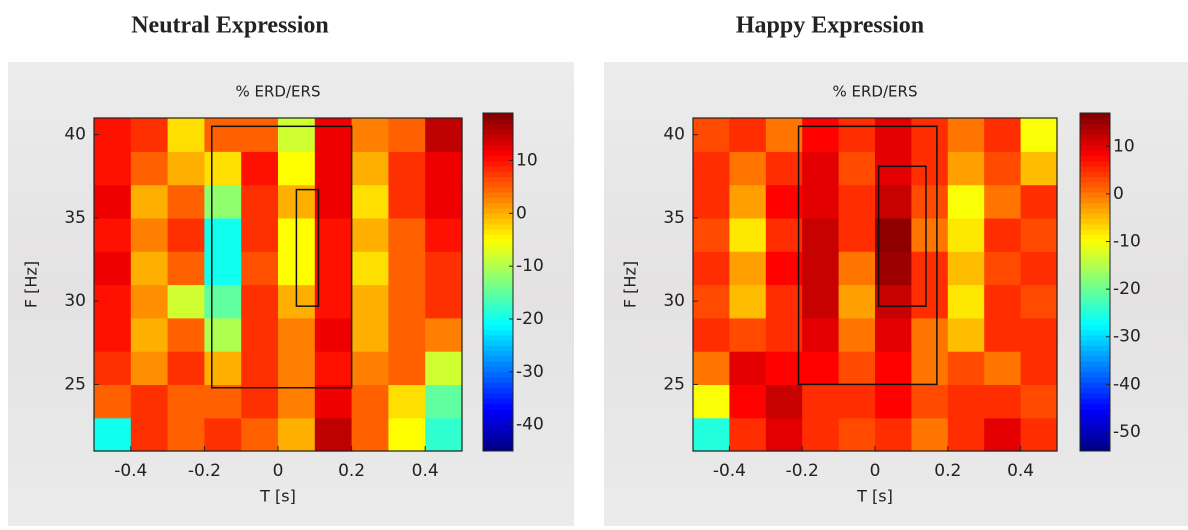  Describe the element at coordinates (204, 471) in the screenshot. I see `x-tick-label: -0.2` at that location.